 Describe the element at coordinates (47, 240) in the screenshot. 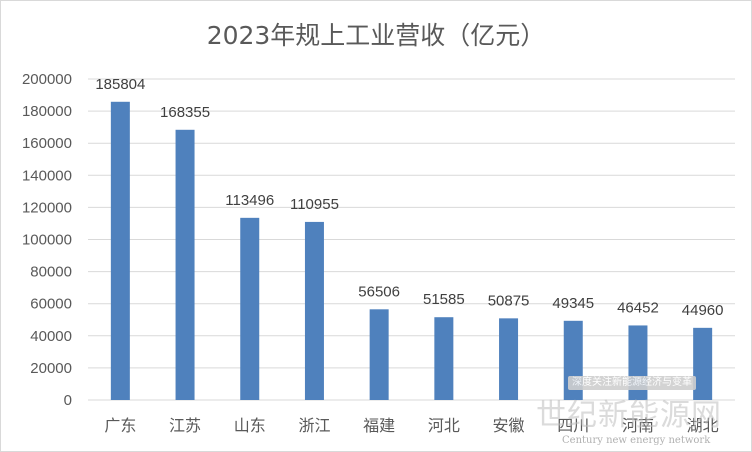

I see `y-tick-label: 100000` at that location.